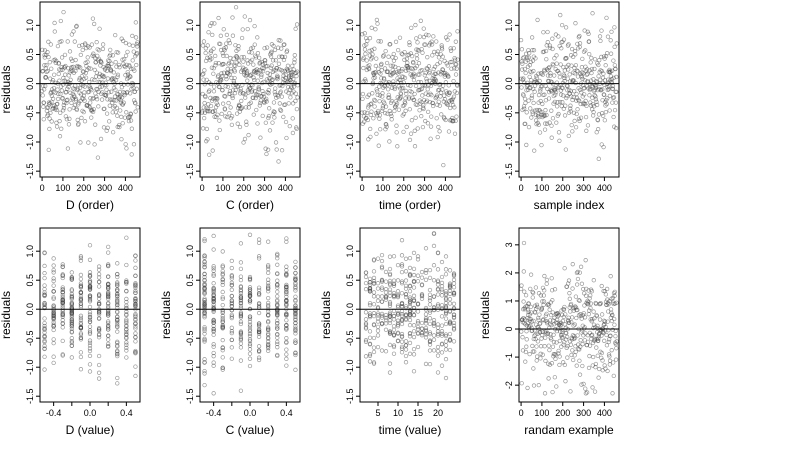 The image size is (800, 450). Describe the element at coordinates (398, 413) in the screenshot. I see `x-tick-label: 10` at that location.